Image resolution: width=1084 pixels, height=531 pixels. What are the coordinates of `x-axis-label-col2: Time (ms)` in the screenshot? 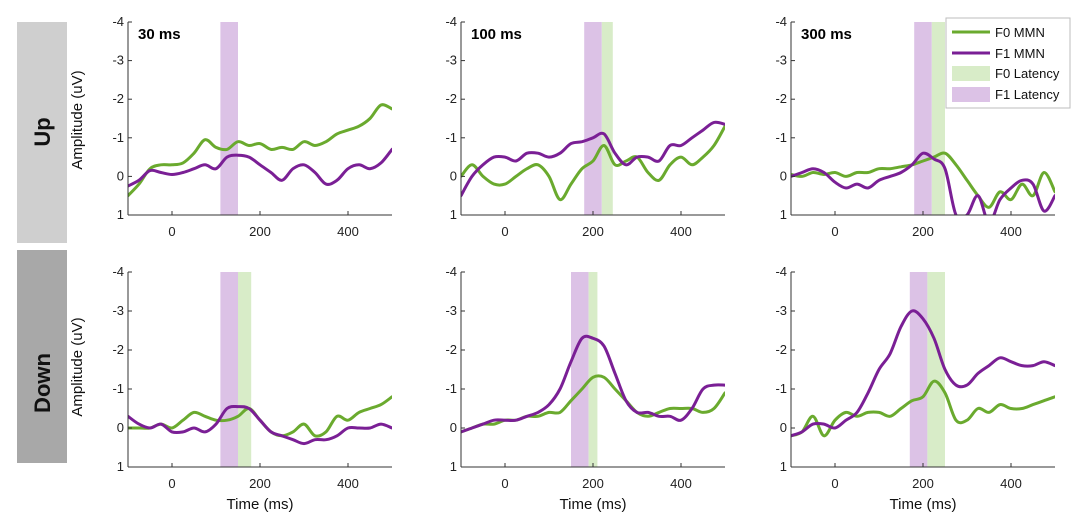 It's located at (593, 504).